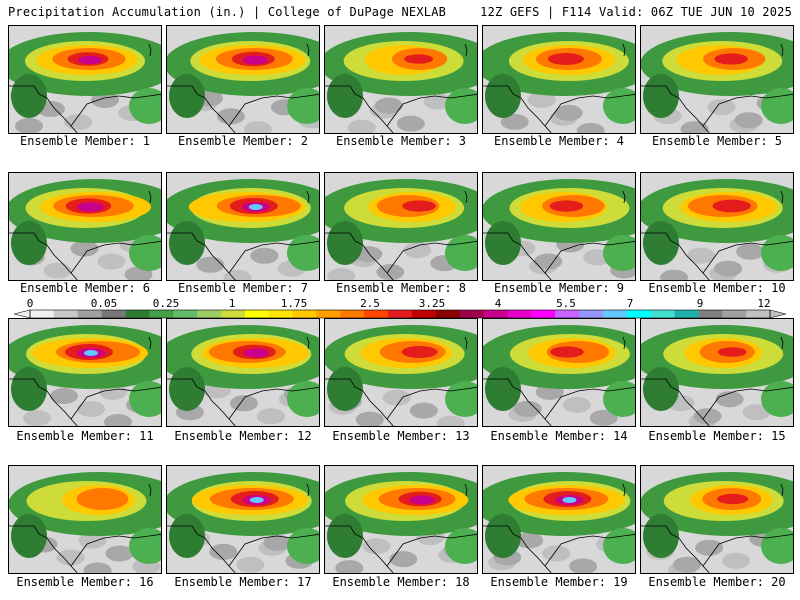 The width and height of the screenshot is (800, 600). Describe the element at coordinates (85, 582) in the screenshot. I see `ensemble-member-caption: Ensemble Member: 16` at that location.